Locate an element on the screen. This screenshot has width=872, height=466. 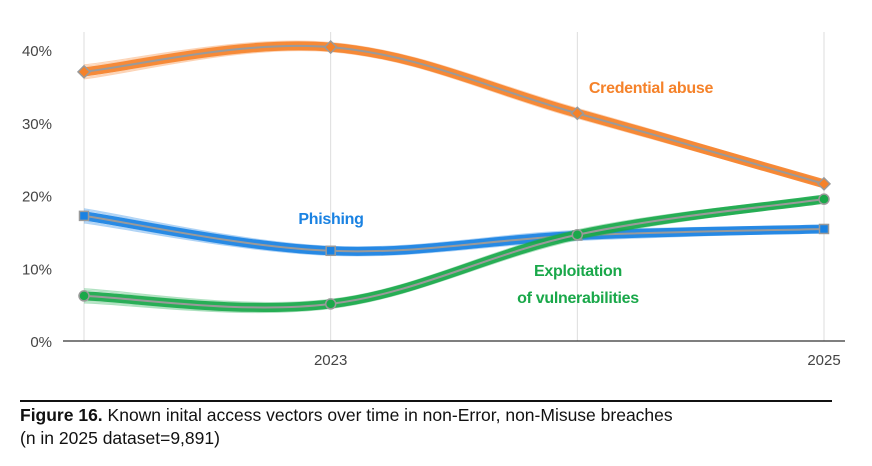
series-label: Phishing is located at coordinates (330, 219).